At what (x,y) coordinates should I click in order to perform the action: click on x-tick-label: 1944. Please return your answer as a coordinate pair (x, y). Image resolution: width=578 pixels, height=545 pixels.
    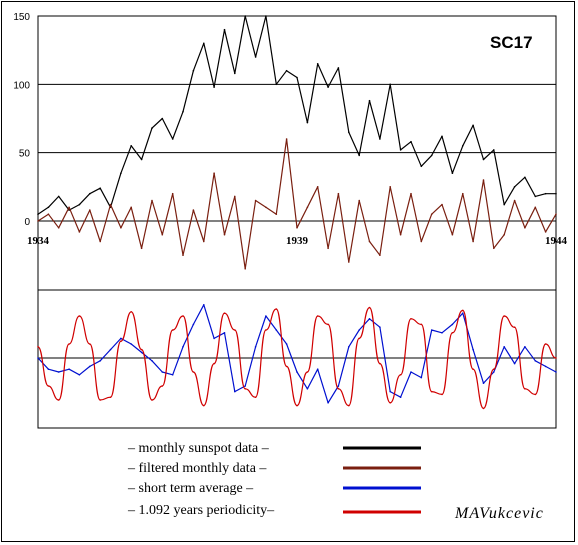
    Looking at the image, I should click on (556, 241).